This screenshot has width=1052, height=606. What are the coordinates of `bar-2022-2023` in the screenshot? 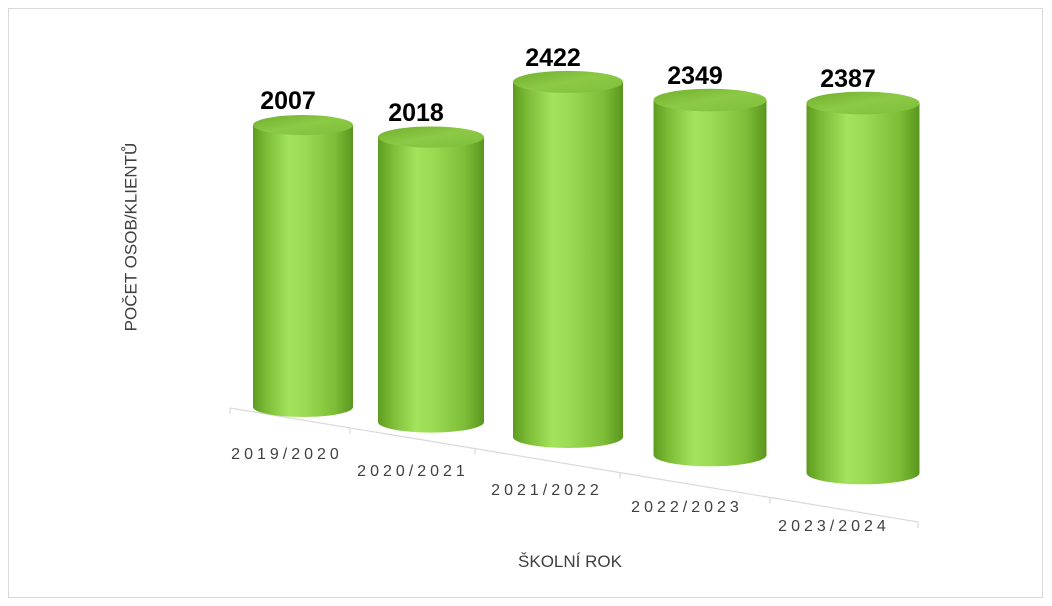 It's located at (710, 277).